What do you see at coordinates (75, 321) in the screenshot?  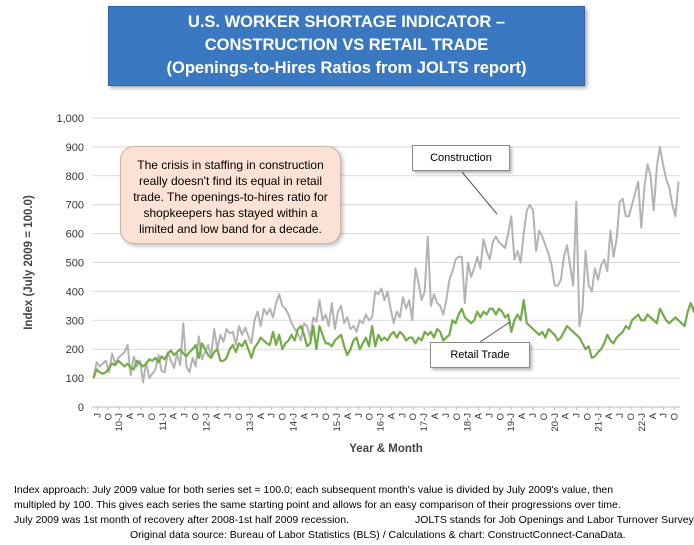 I see `y-tick-label: 300` at bounding box center [75, 321].